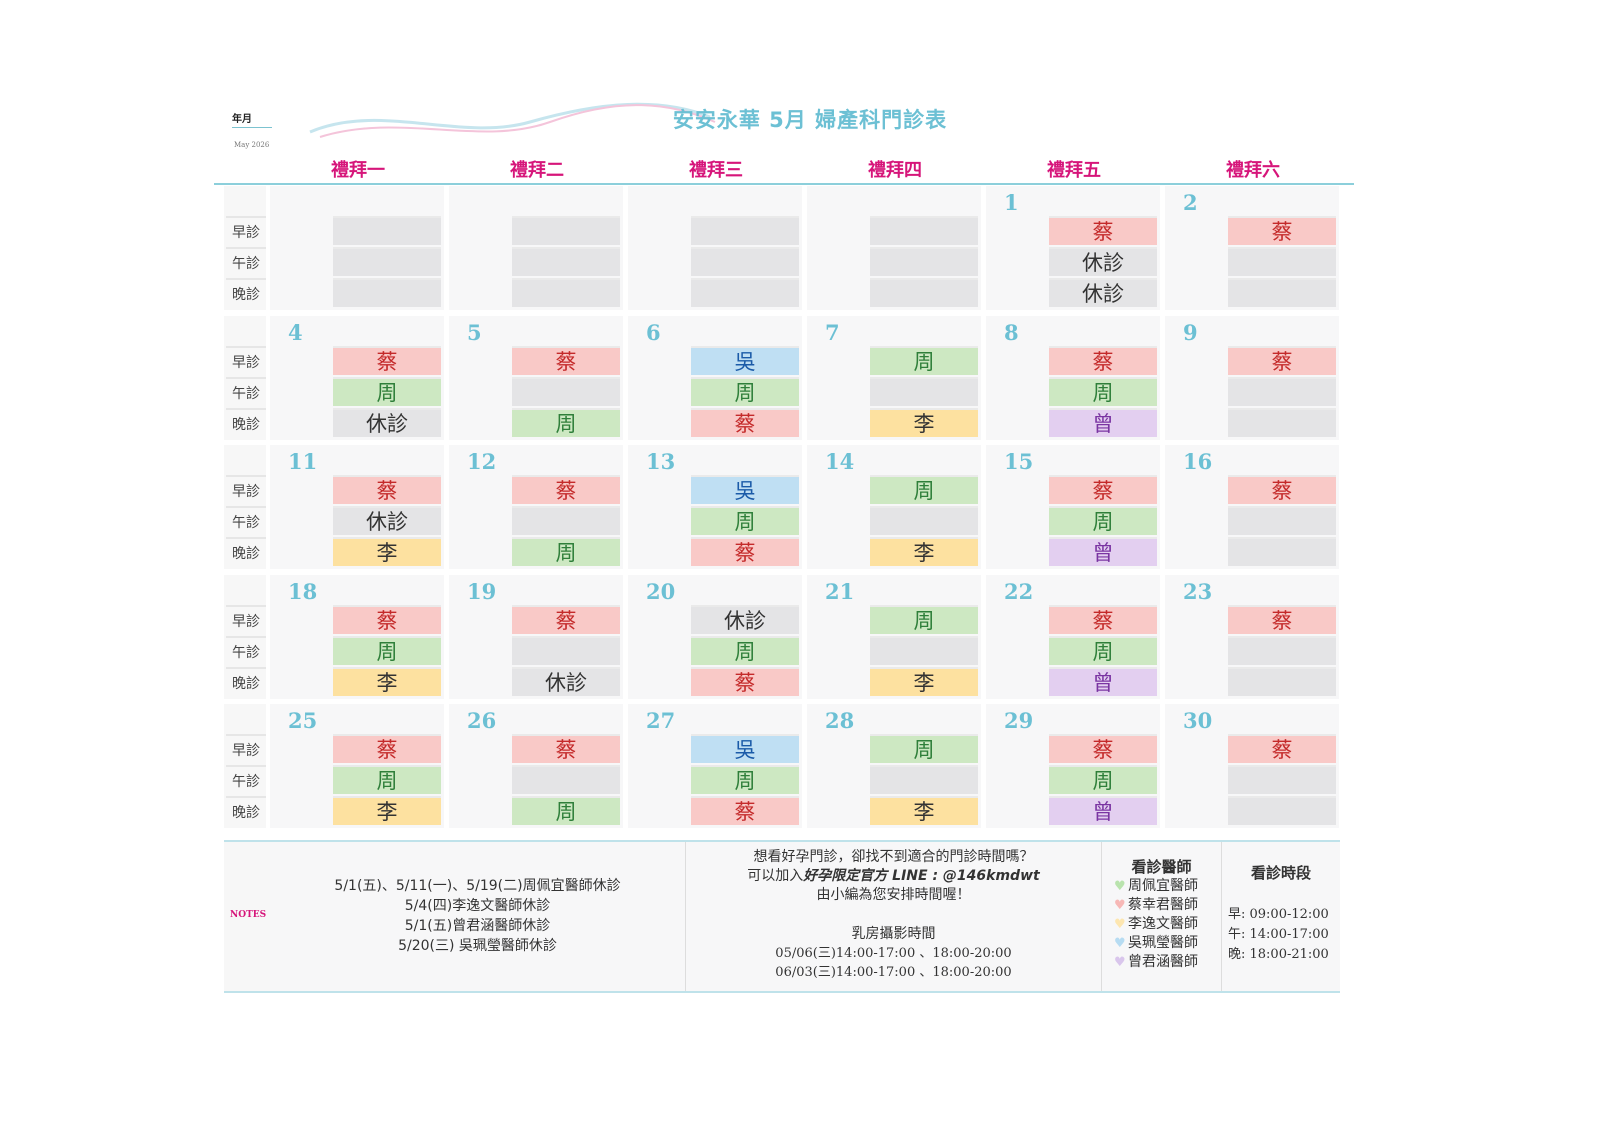 The image size is (1600, 1132). I want to click on day-cell: 15 蔡周曾, so click(1073, 507).